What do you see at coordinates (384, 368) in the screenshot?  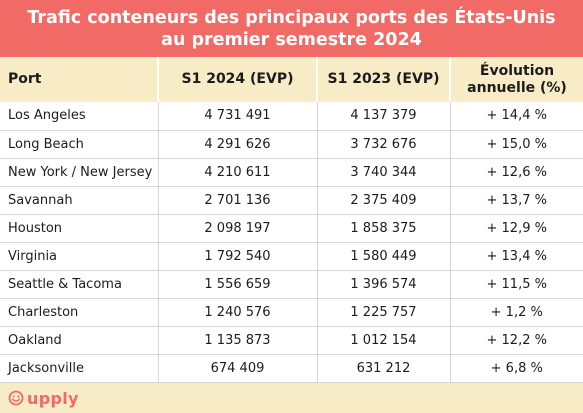 I see `cell-s1-2023: 631 212` at bounding box center [384, 368].